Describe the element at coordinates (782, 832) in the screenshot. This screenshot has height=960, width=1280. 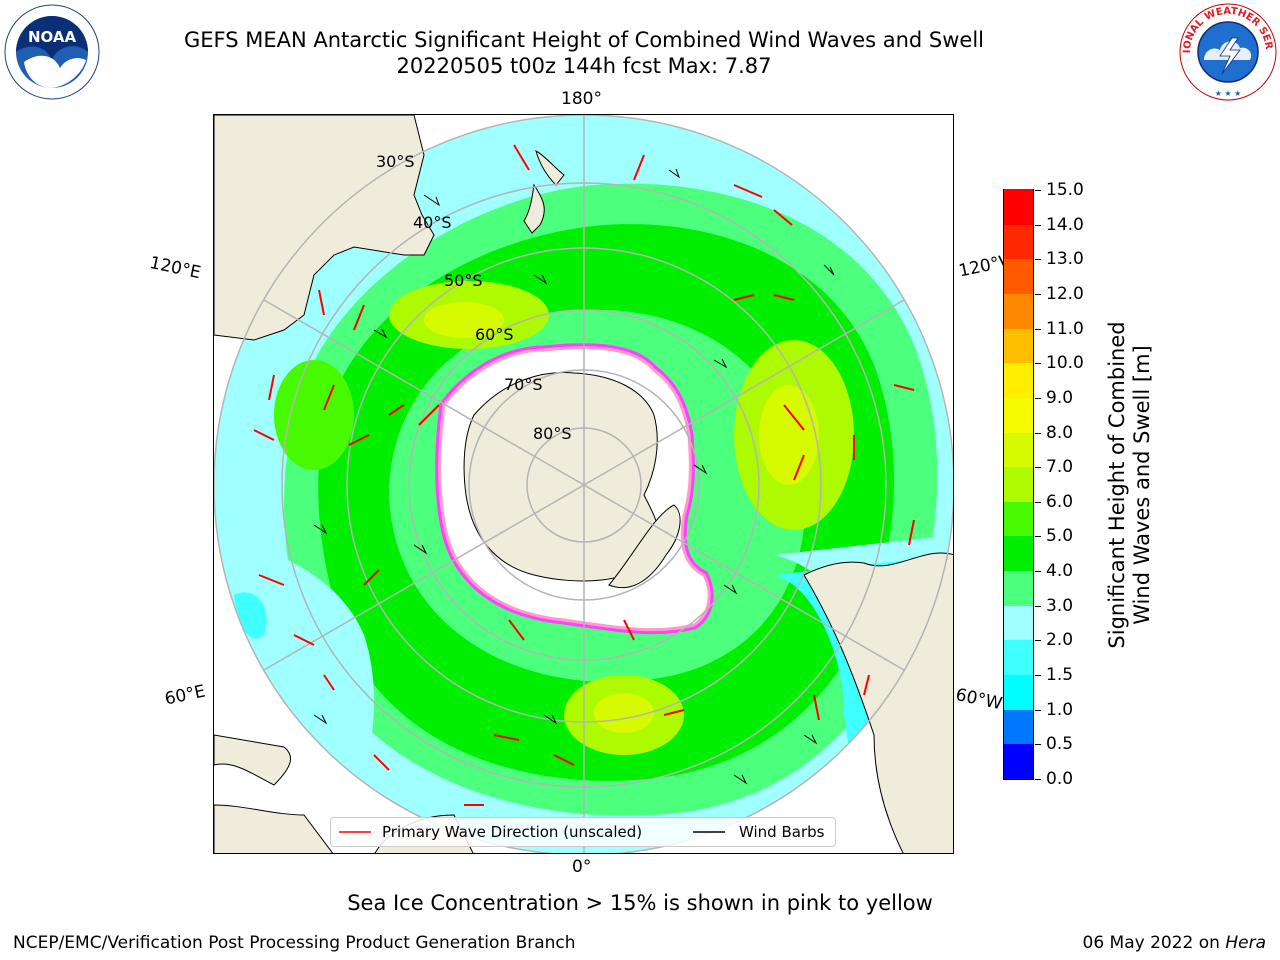
I see `legend-wind-label: Wind Barbs` at that location.